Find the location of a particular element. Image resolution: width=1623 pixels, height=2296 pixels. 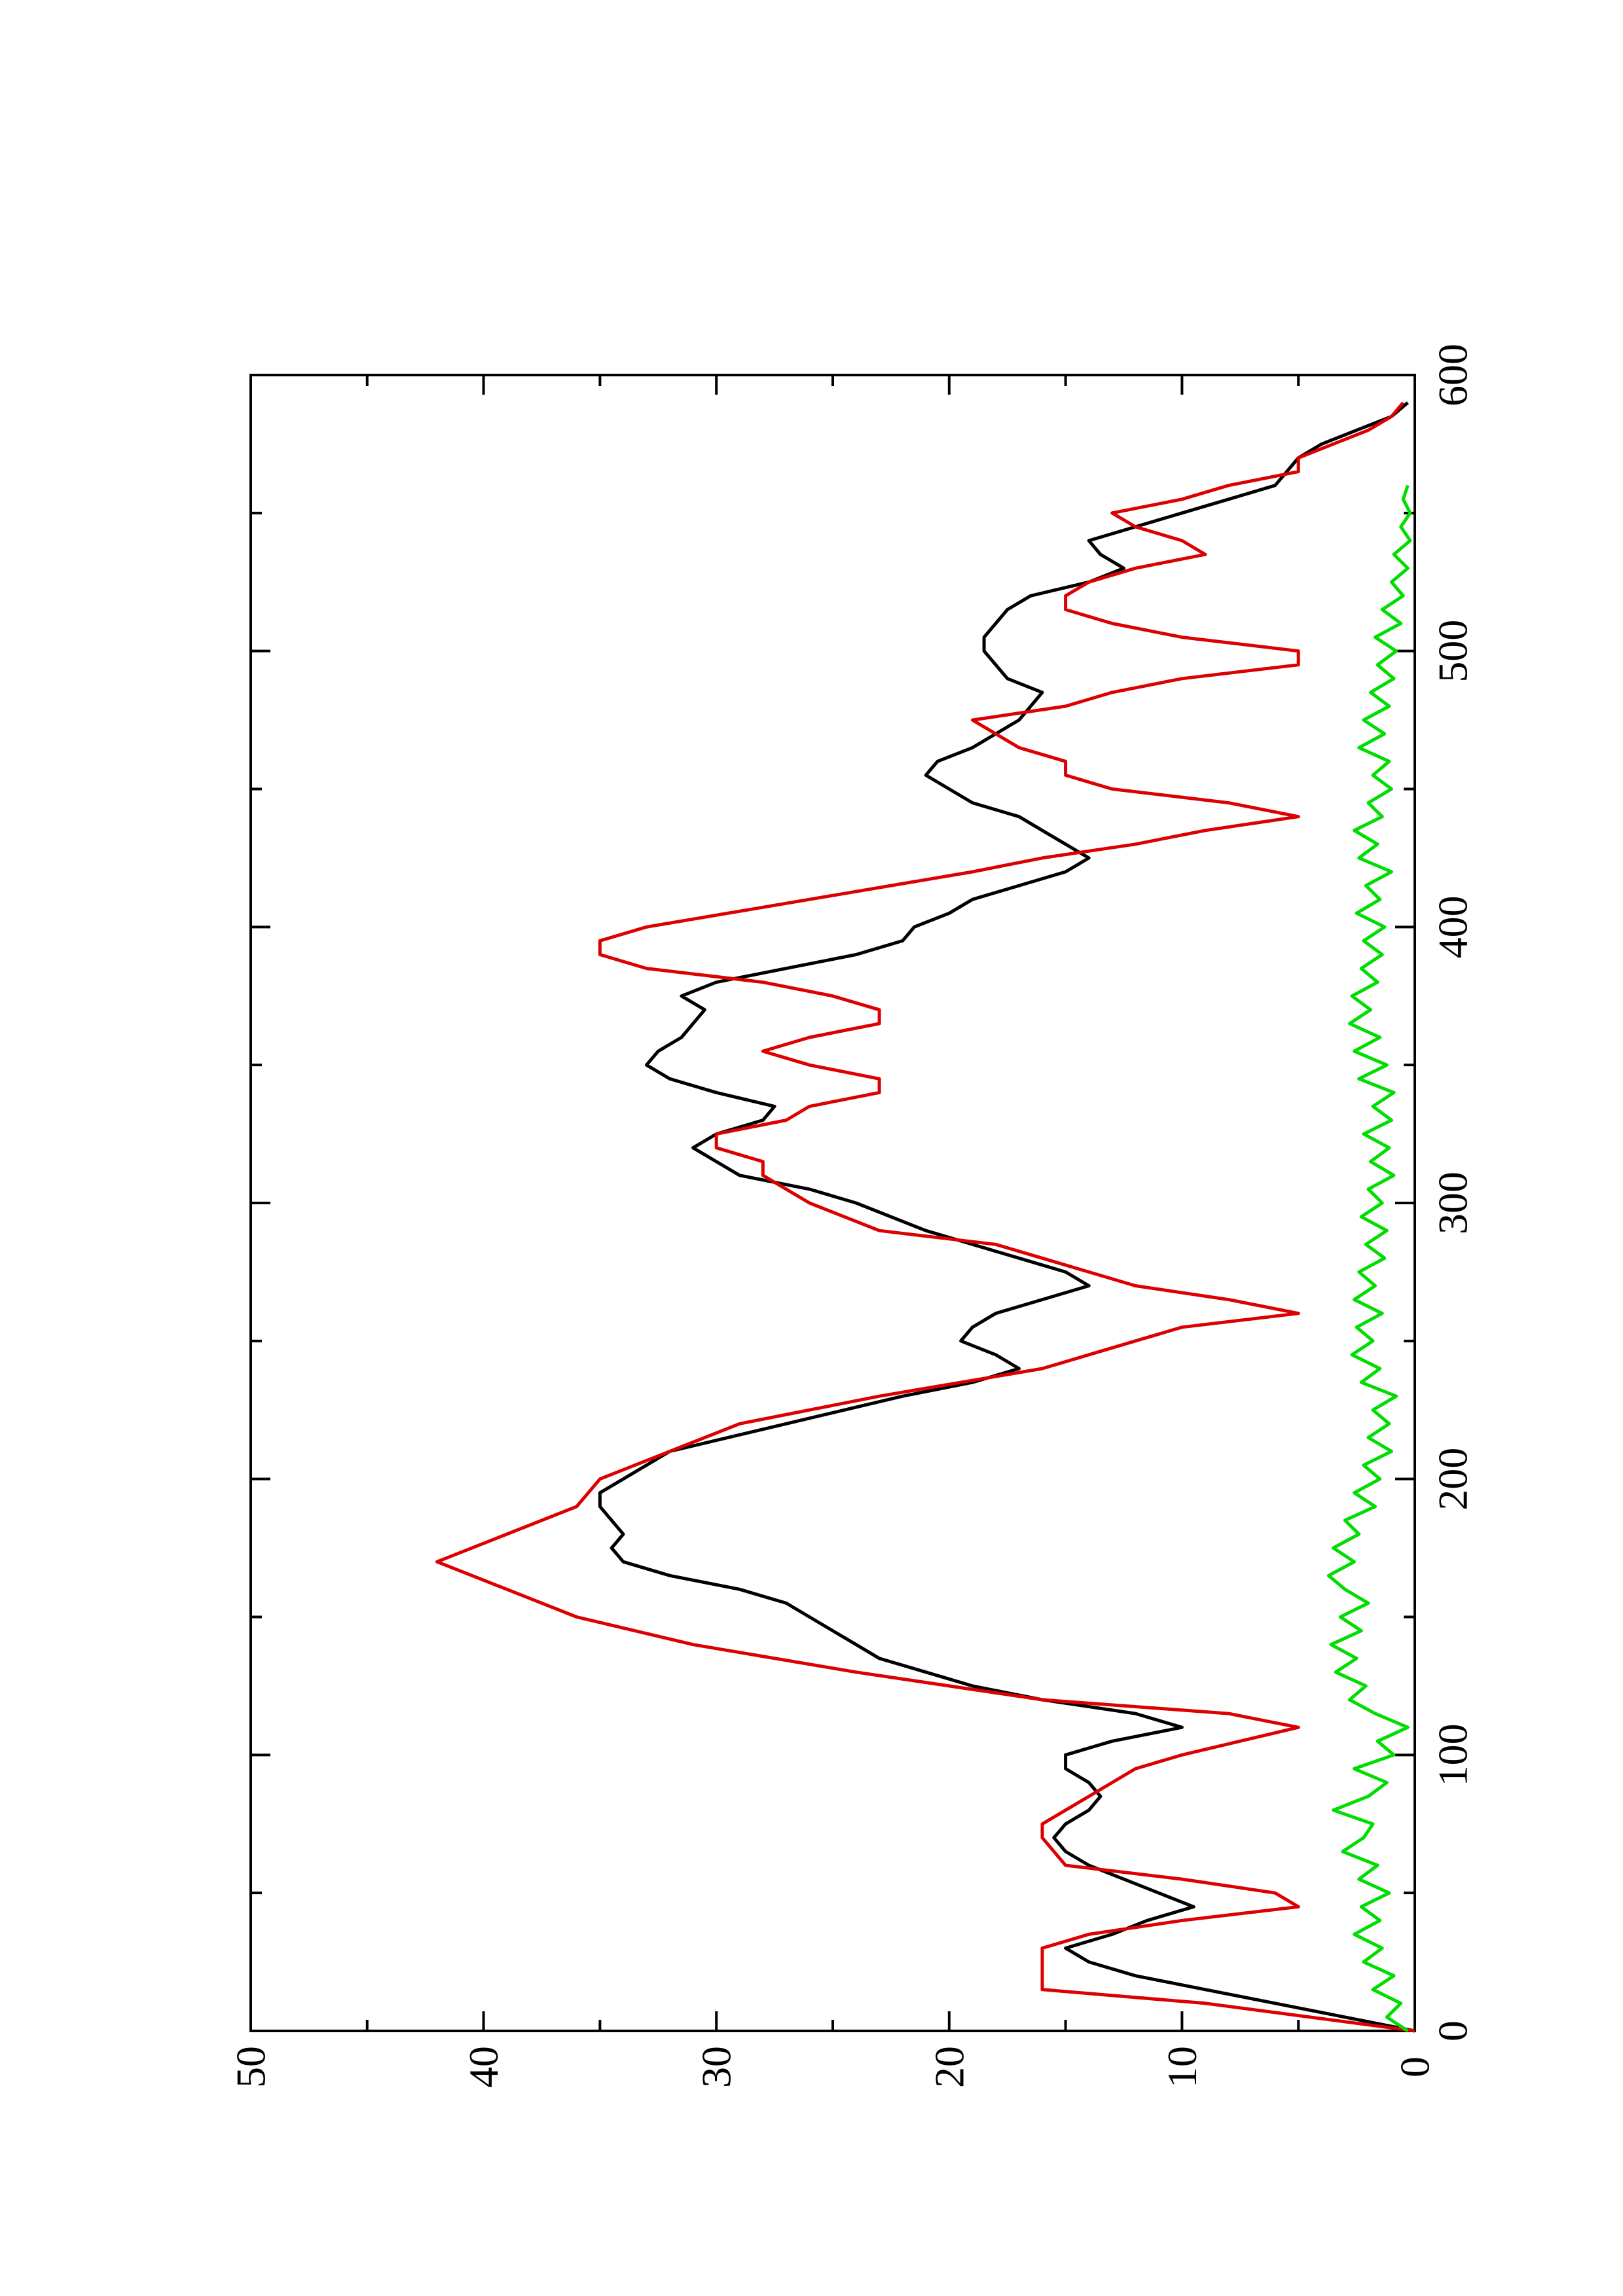

y-tick-label: 20 is located at coordinates (949, 2067).